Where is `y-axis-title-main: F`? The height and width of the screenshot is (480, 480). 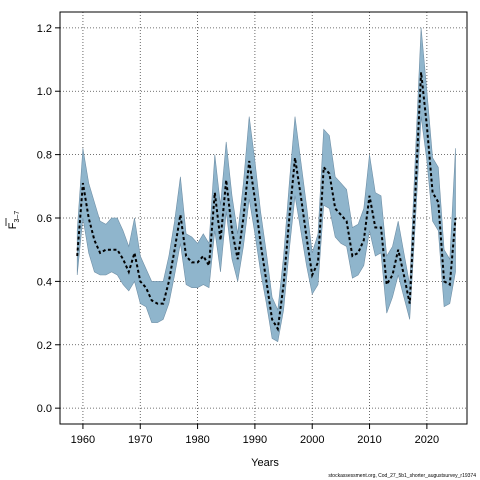 y-axis-title-main: F is located at coordinates (13, 225).